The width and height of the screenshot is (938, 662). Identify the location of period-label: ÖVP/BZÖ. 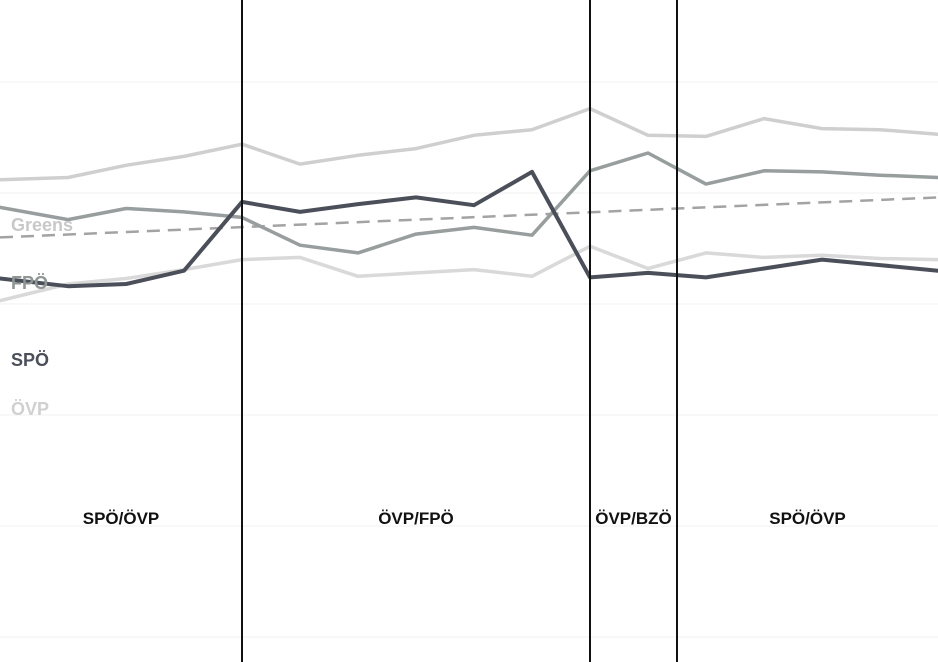
(633, 518).